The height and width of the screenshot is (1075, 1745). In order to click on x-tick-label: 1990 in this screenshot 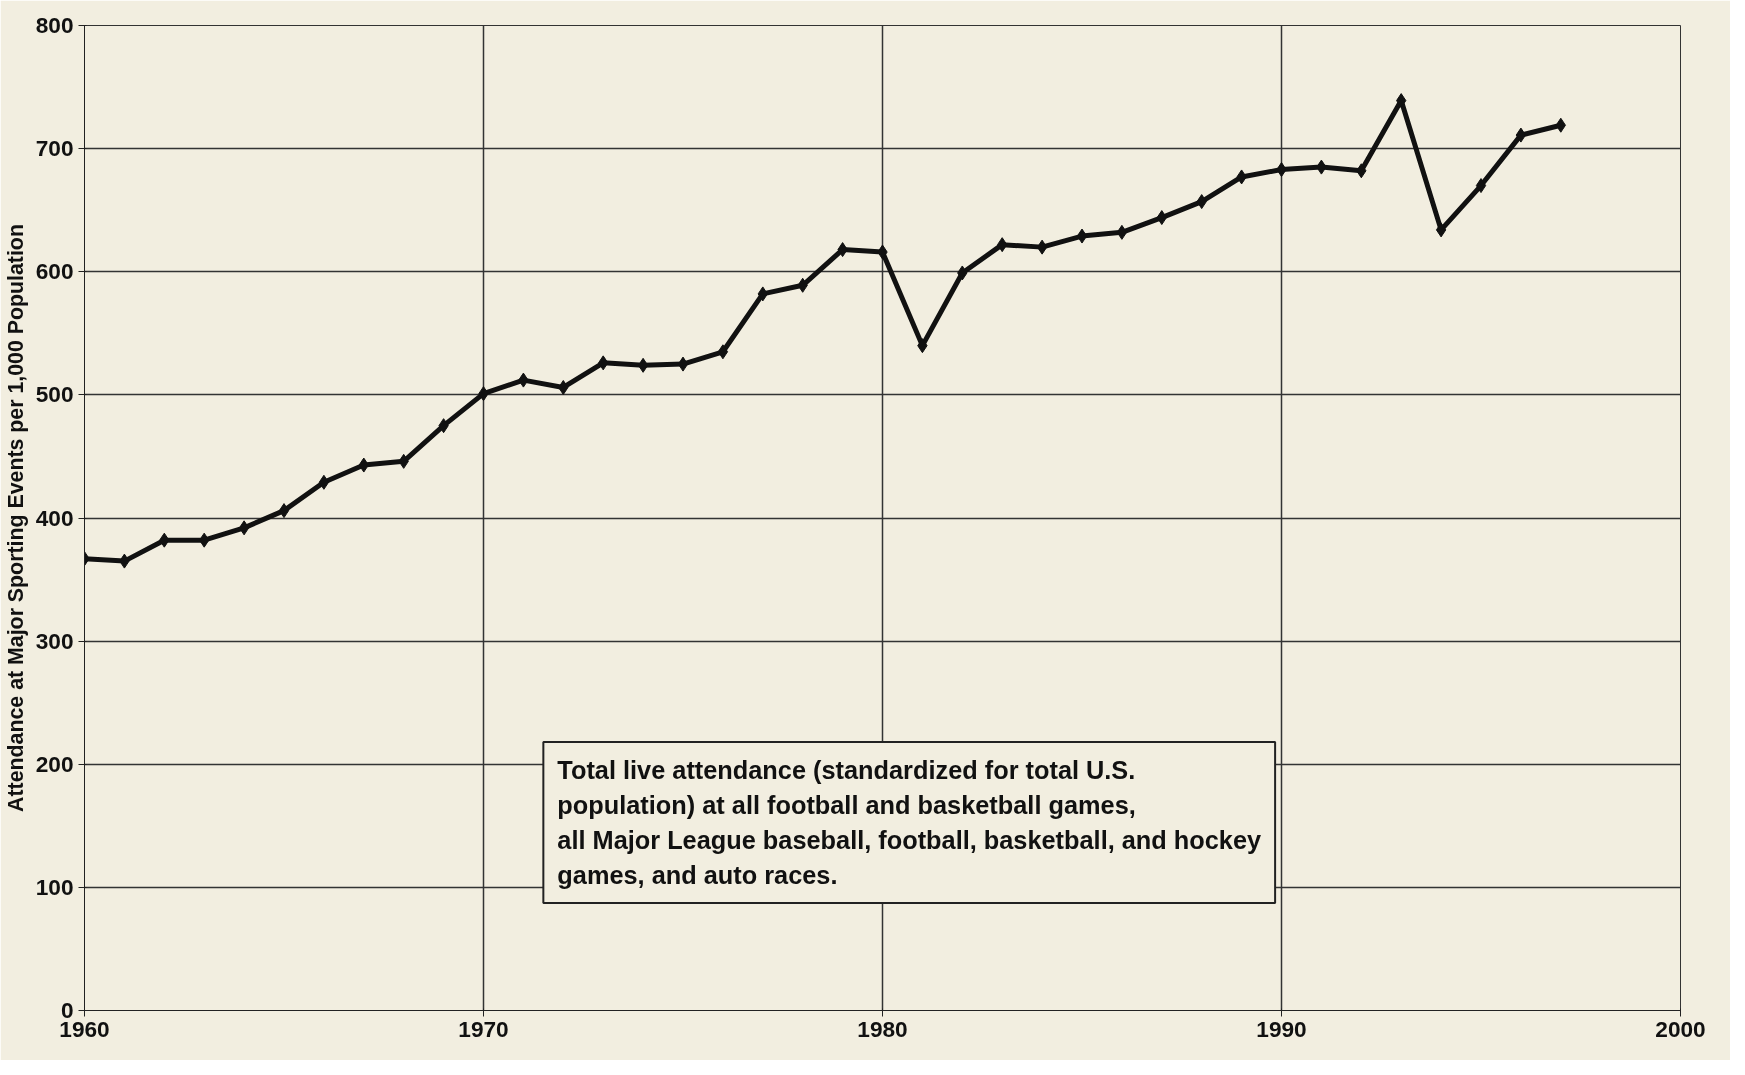, I will do `click(1281, 1028)`.